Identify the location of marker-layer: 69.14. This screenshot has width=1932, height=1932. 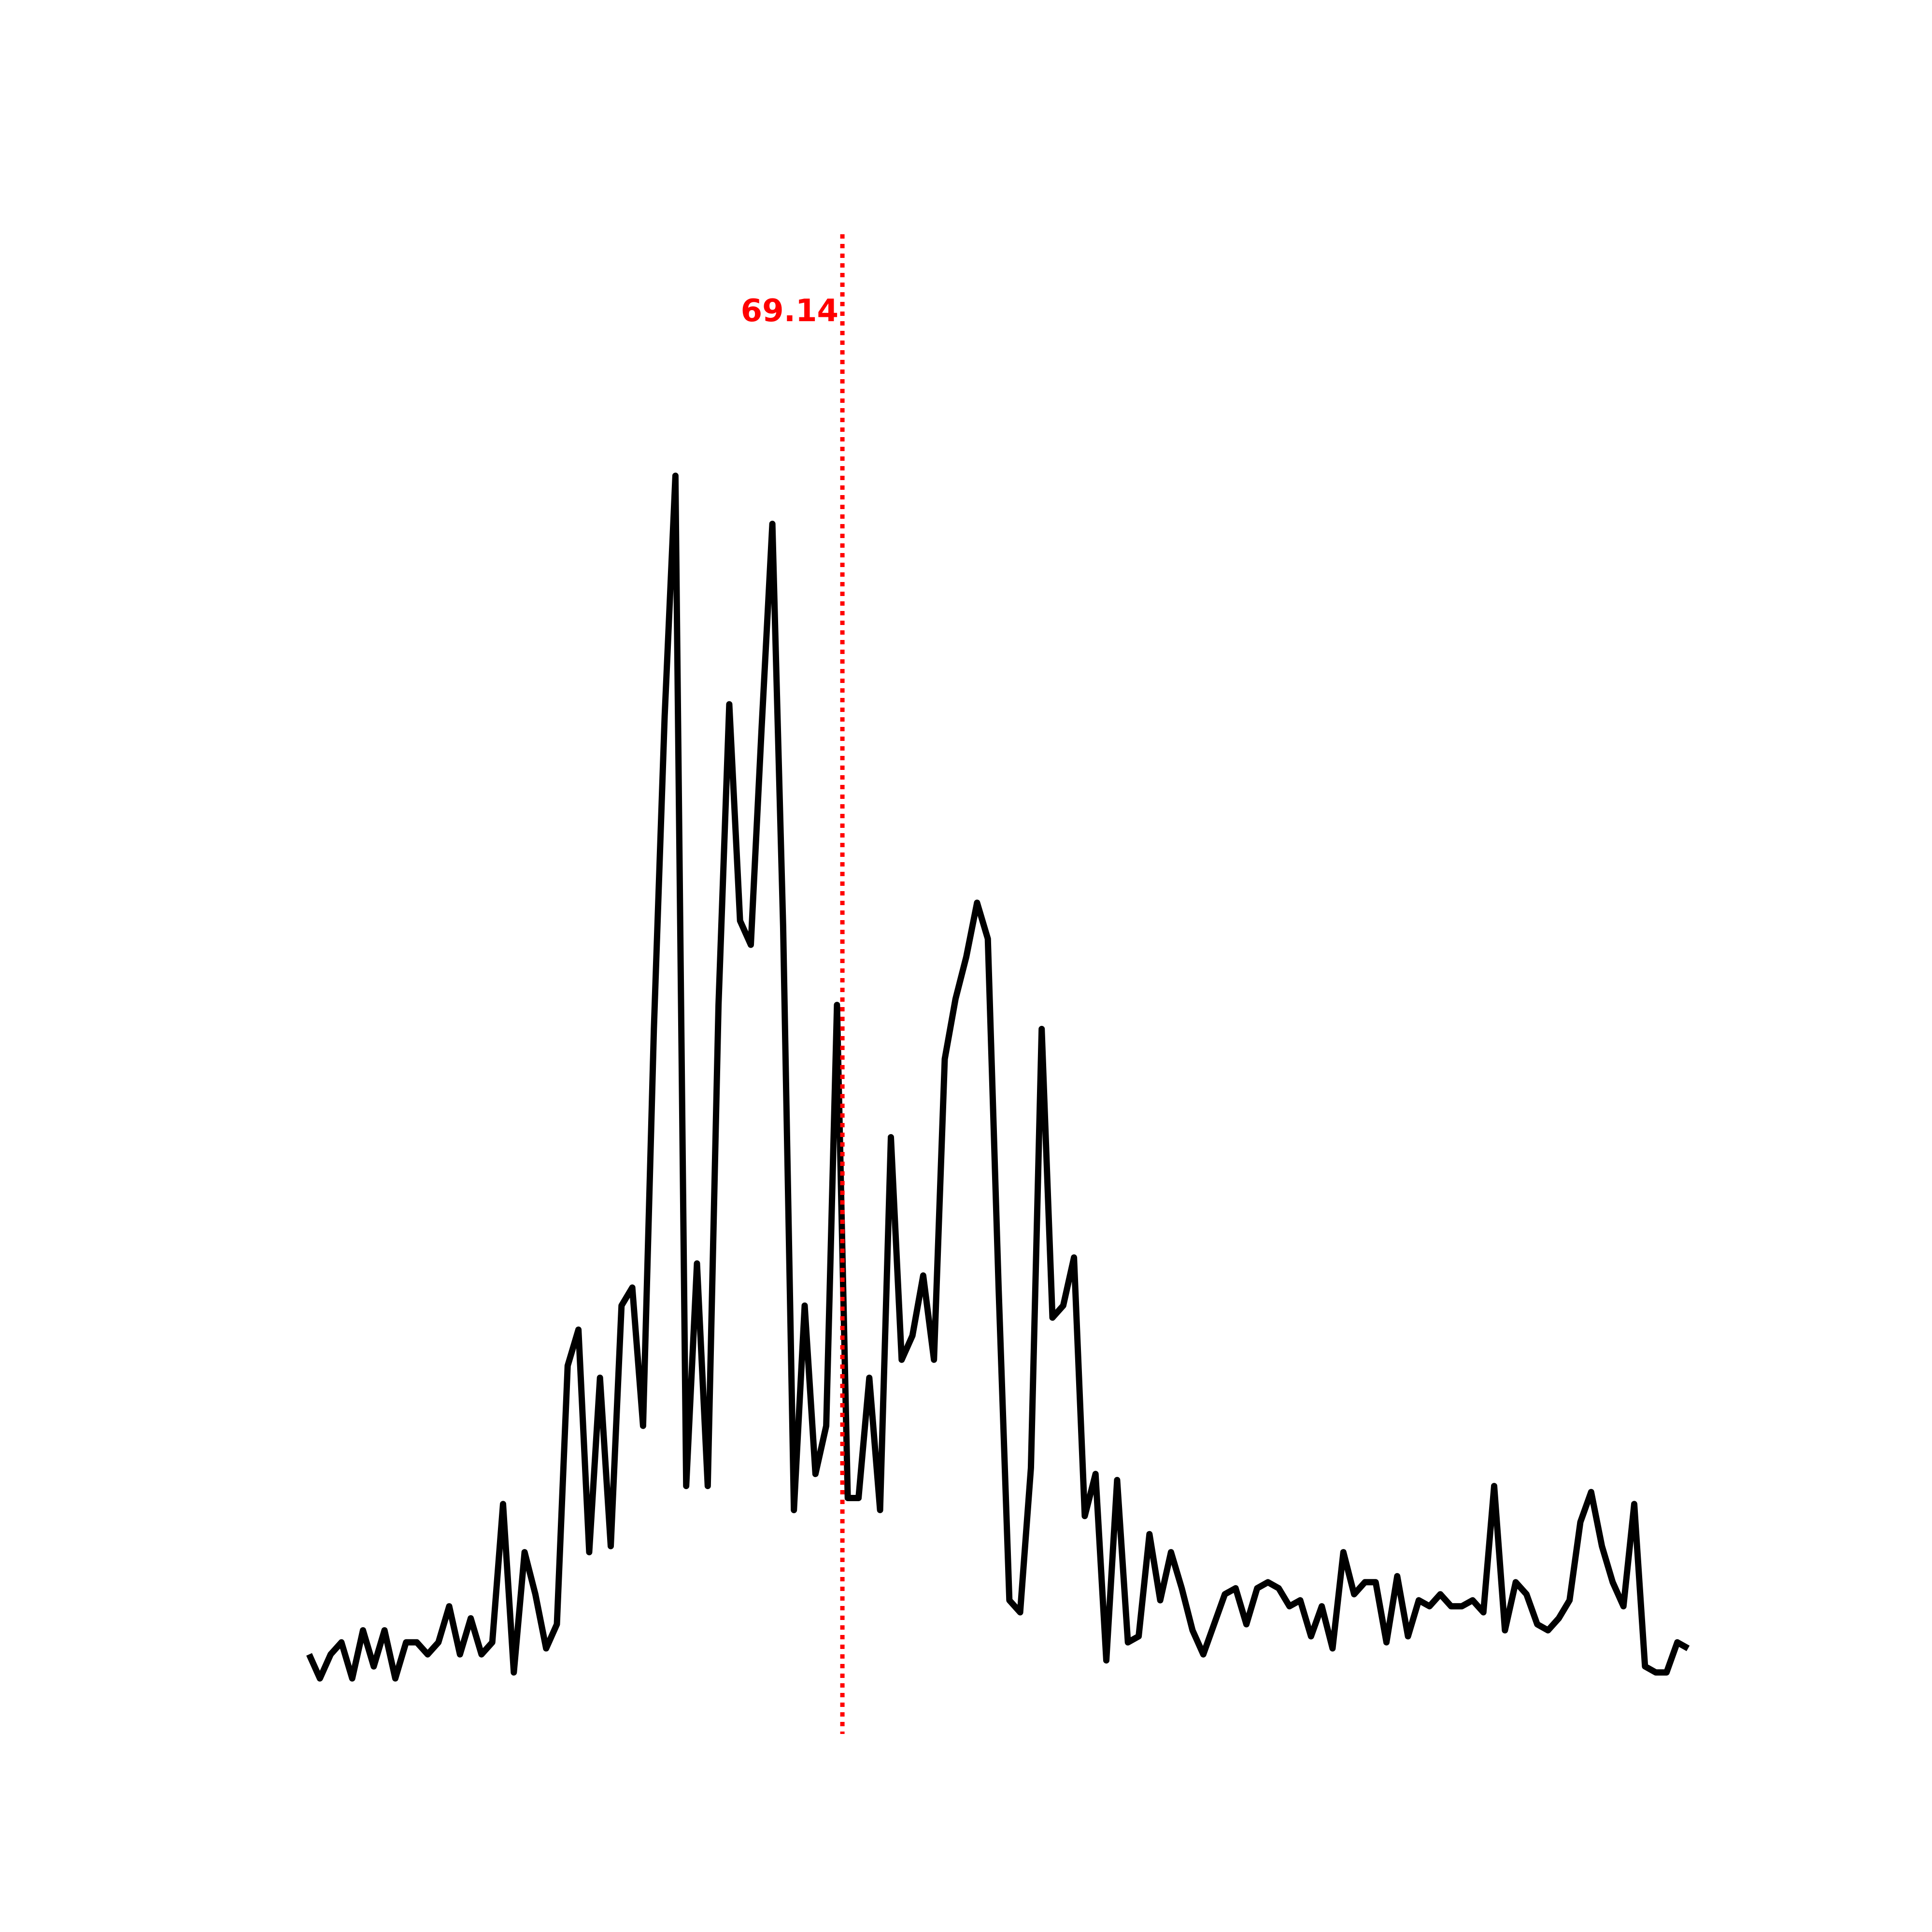
(793, 984).